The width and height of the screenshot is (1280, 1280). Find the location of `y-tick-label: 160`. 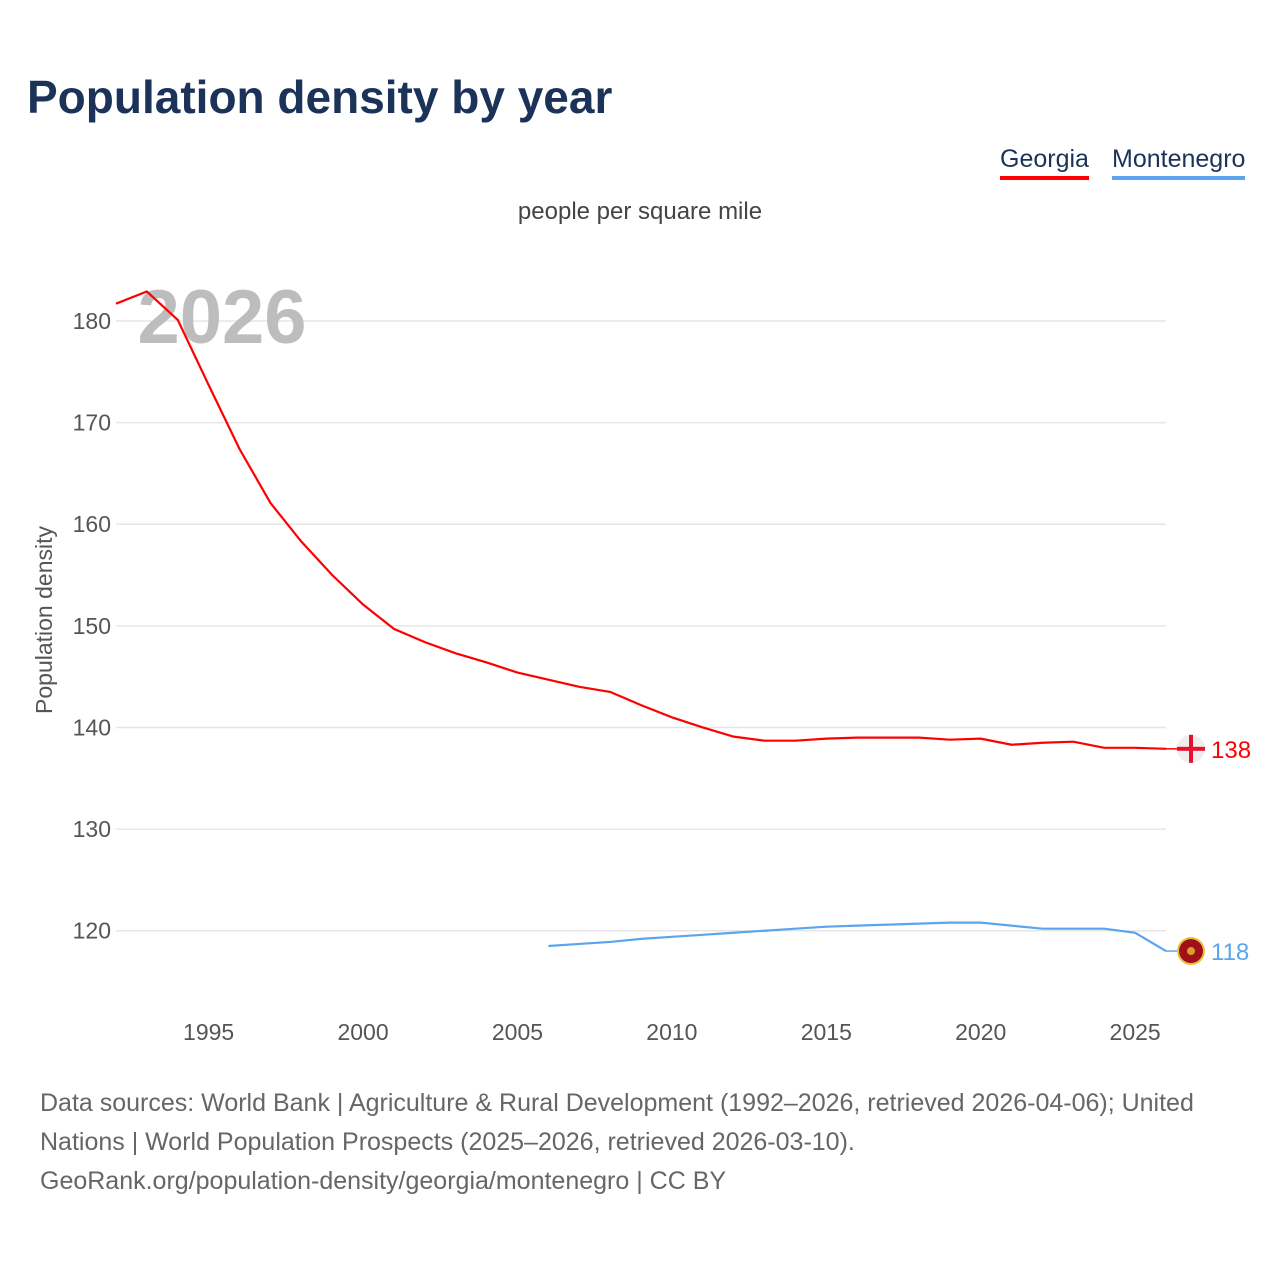

y-tick-label: 160 is located at coordinates (92, 524).